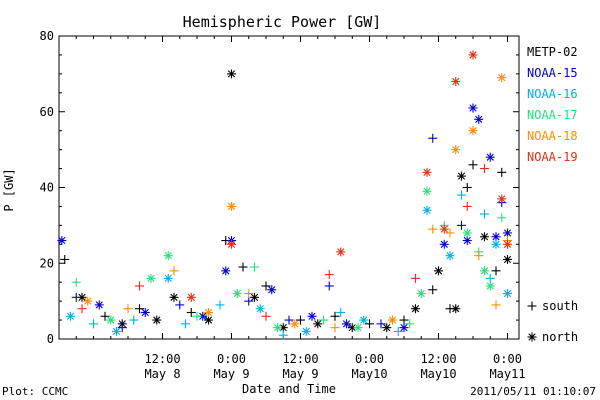  I want to click on marker-legend-label: south, so click(560, 306).